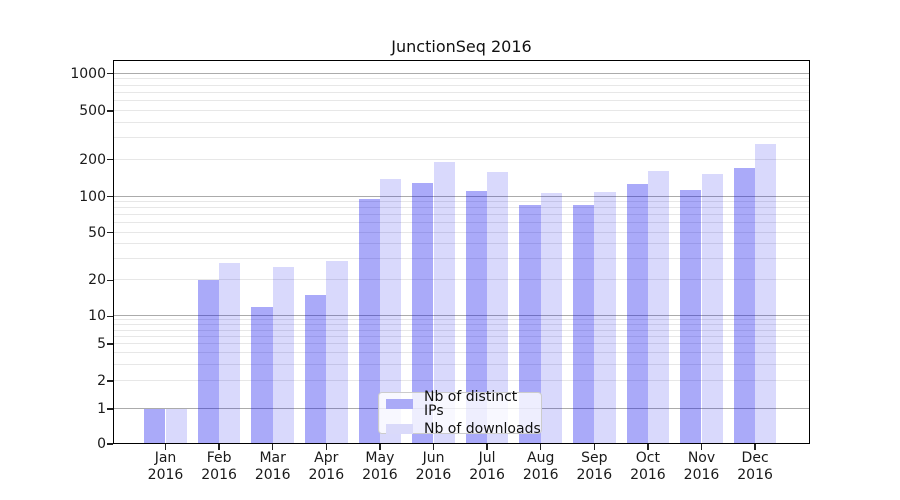 The width and height of the screenshot is (900, 500). I want to click on bar-jun-ips, so click(423, 313).